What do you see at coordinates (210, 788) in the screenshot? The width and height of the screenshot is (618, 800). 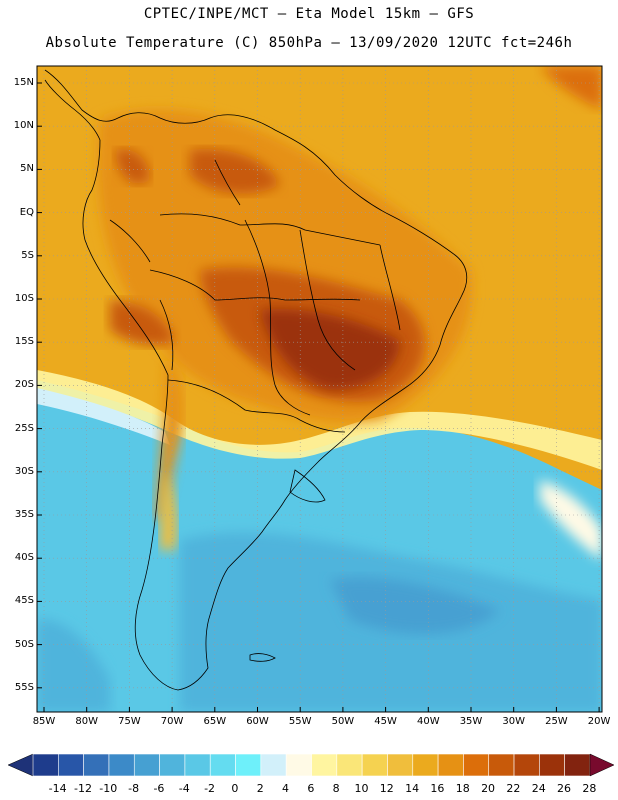 I see `colorbar-label: -2` at bounding box center [210, 788].